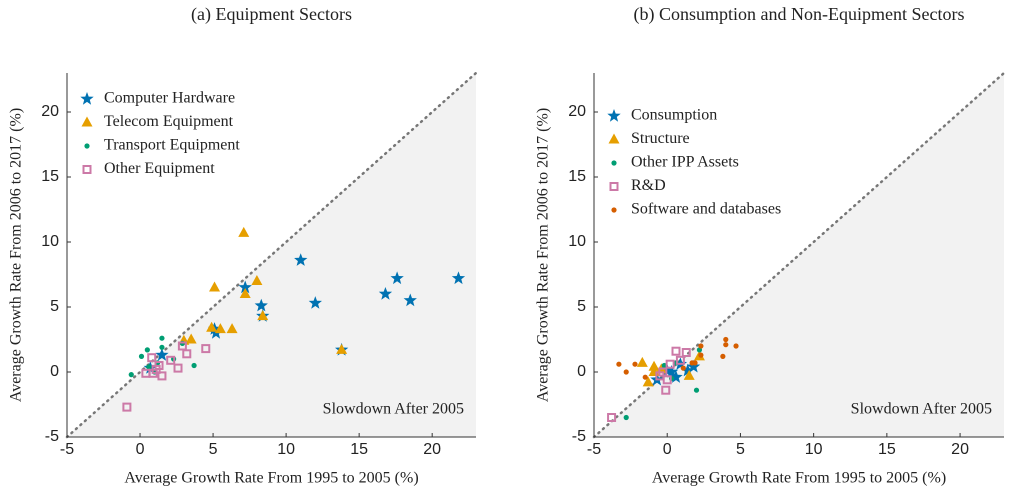  Describe the element at coordinates (54, 371) in the screenshot. I see `y-tick-label: 0` at that location.